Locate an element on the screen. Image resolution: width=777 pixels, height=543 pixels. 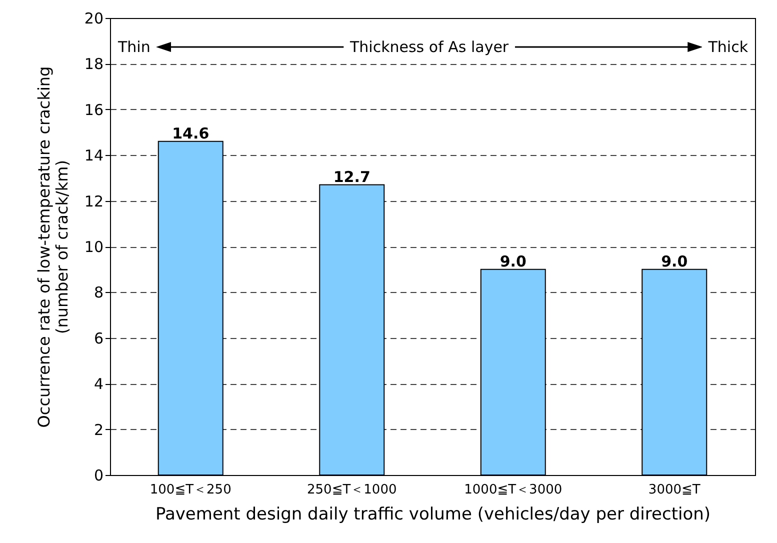
y-tick-label: 2 is located at coordinates (99, 429).